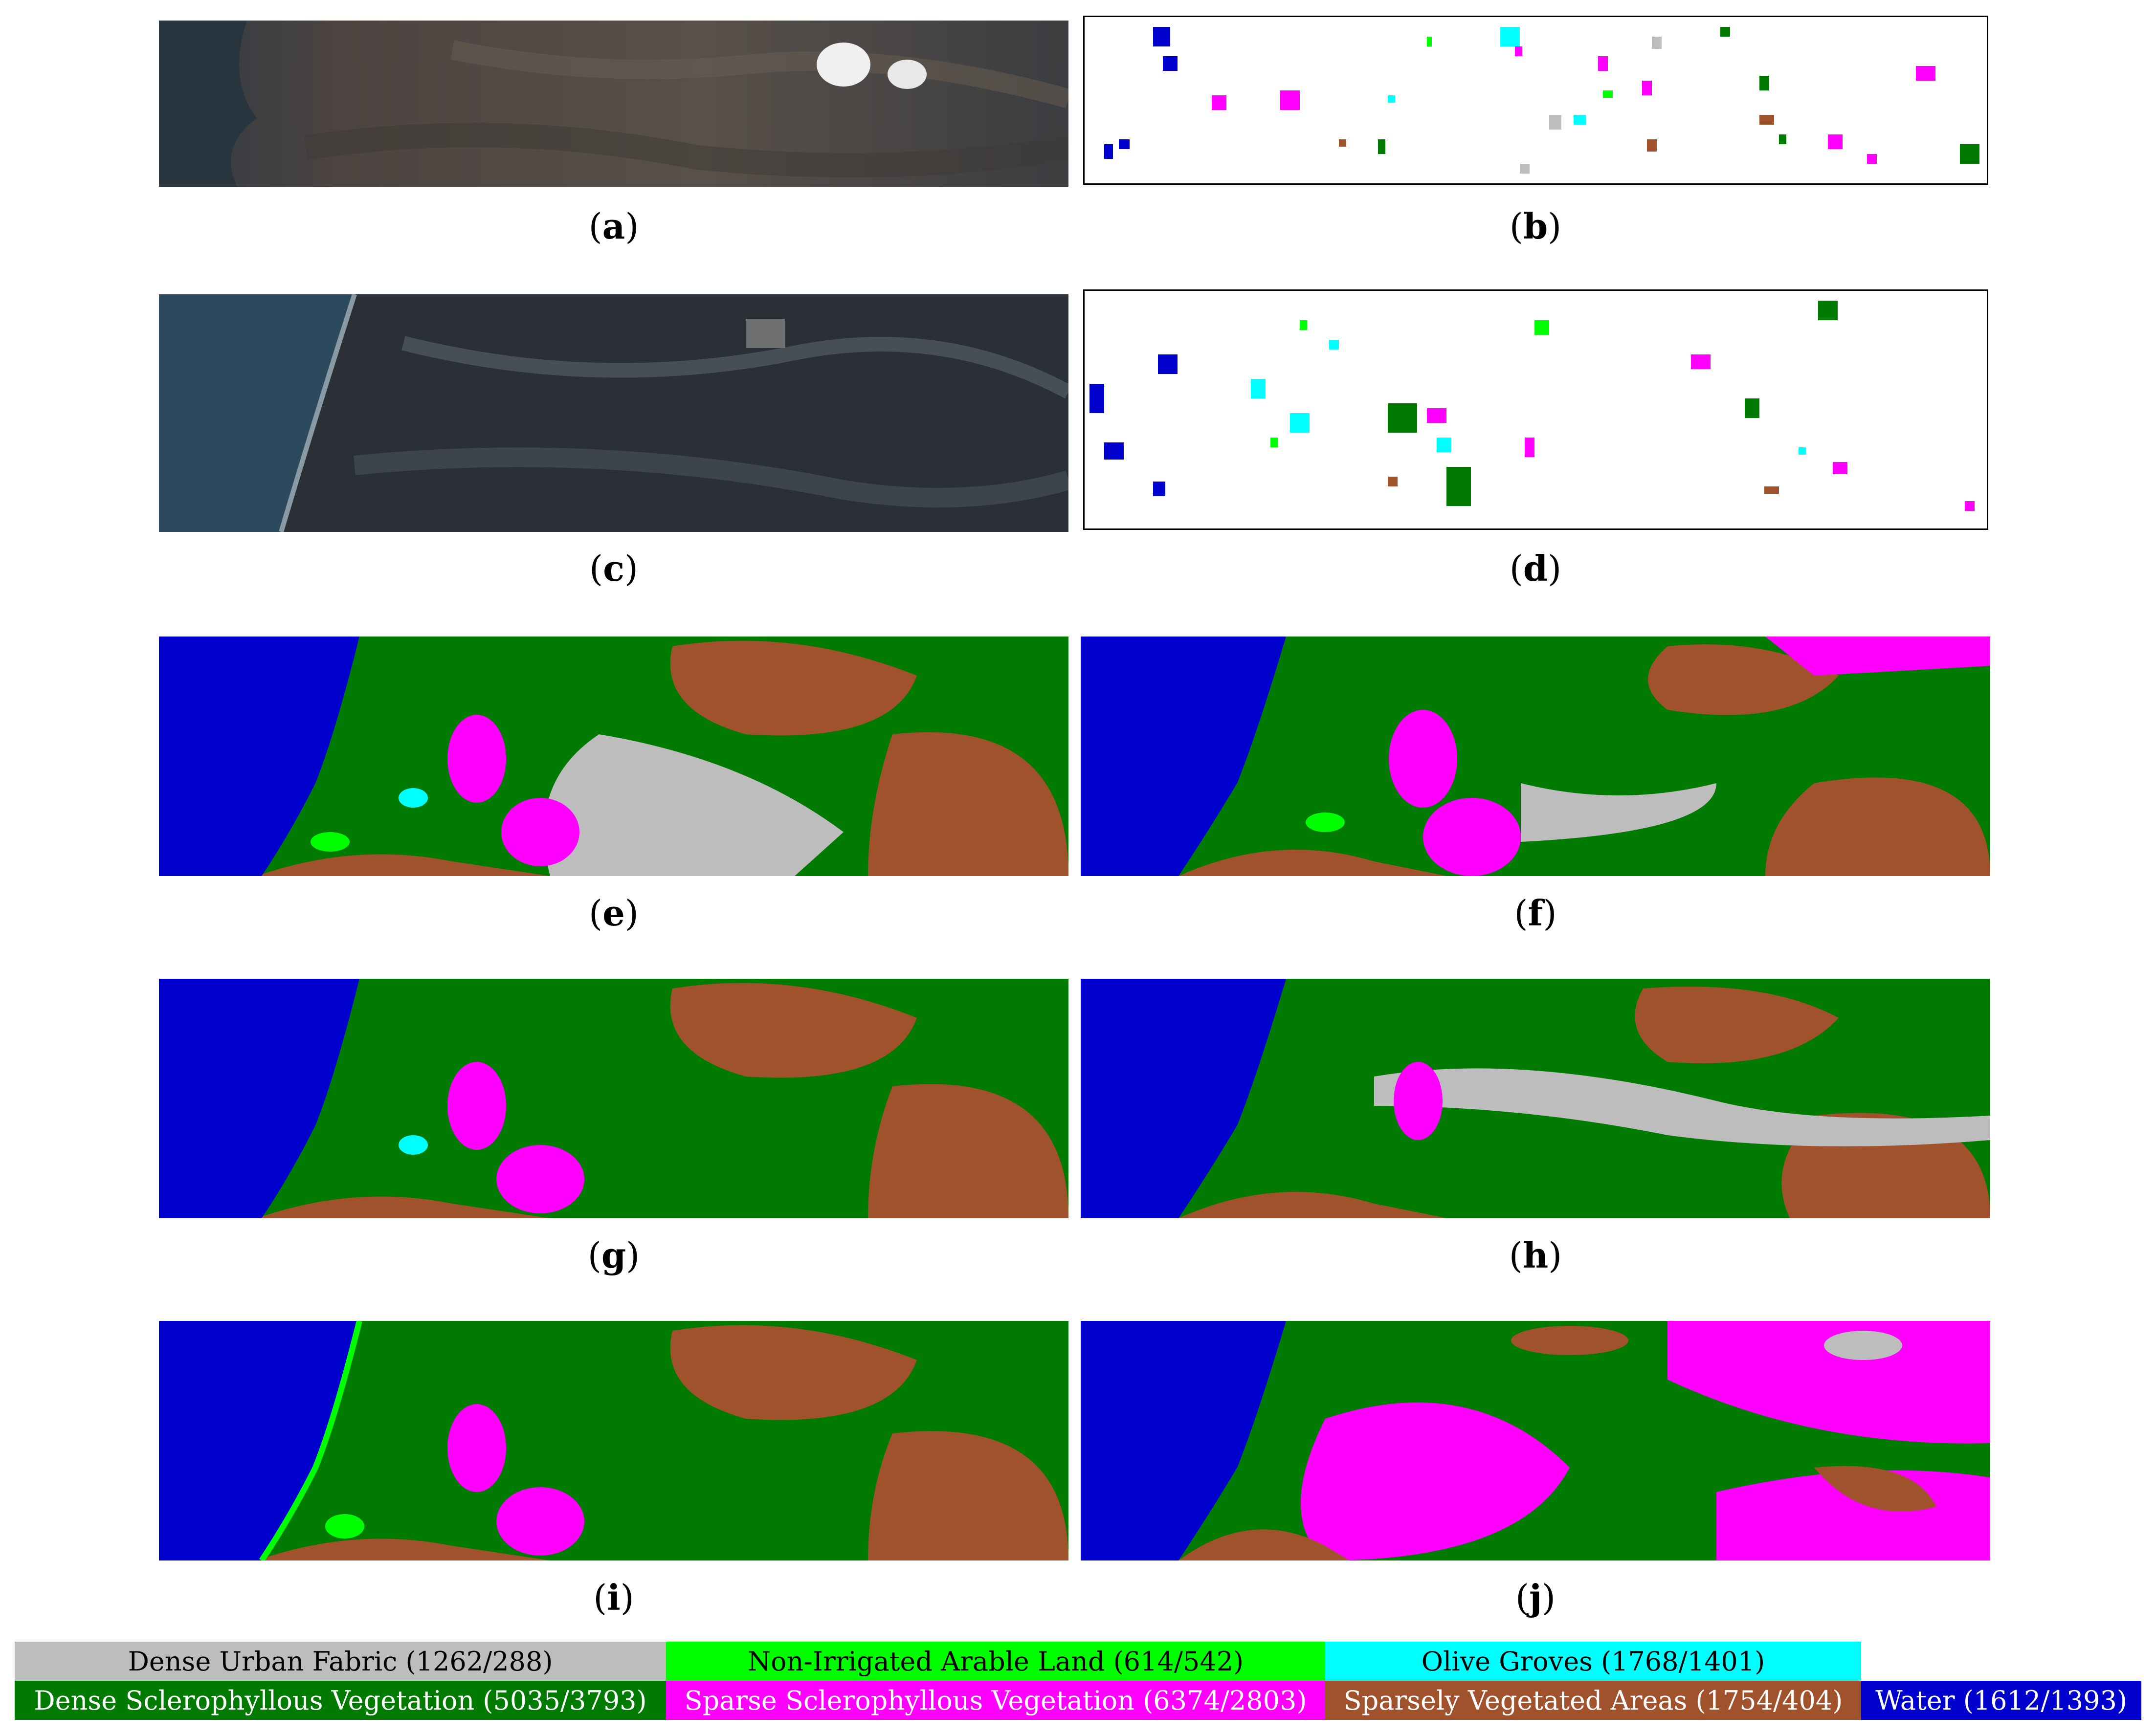  What do you see at coordinates (1535, 568) in the screenshot?
I see `caption-d: (d)` at bounding box center [1535, 568].